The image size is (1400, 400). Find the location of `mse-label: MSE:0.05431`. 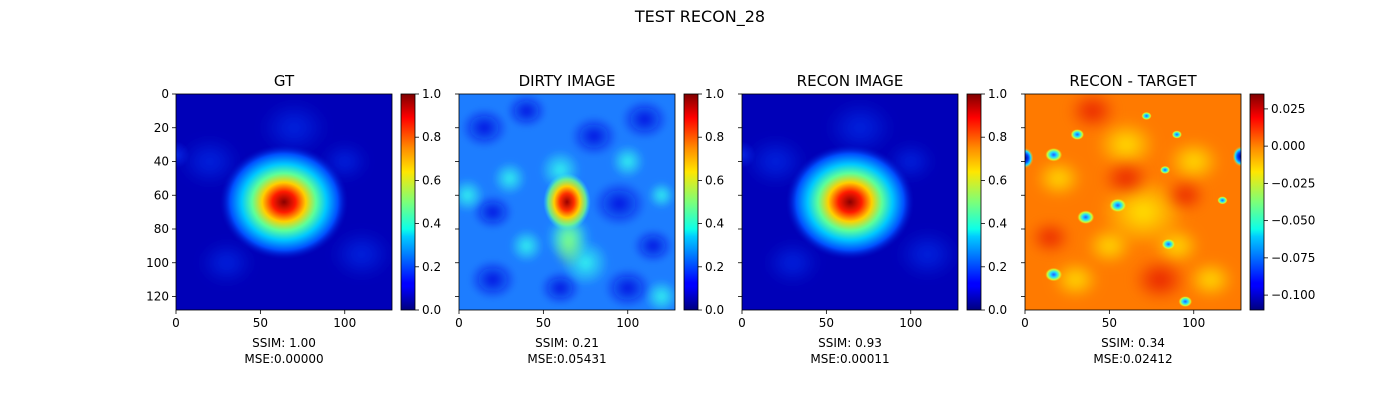

mse-label: MSE:0.05431 is located at coordinates (566, 359).